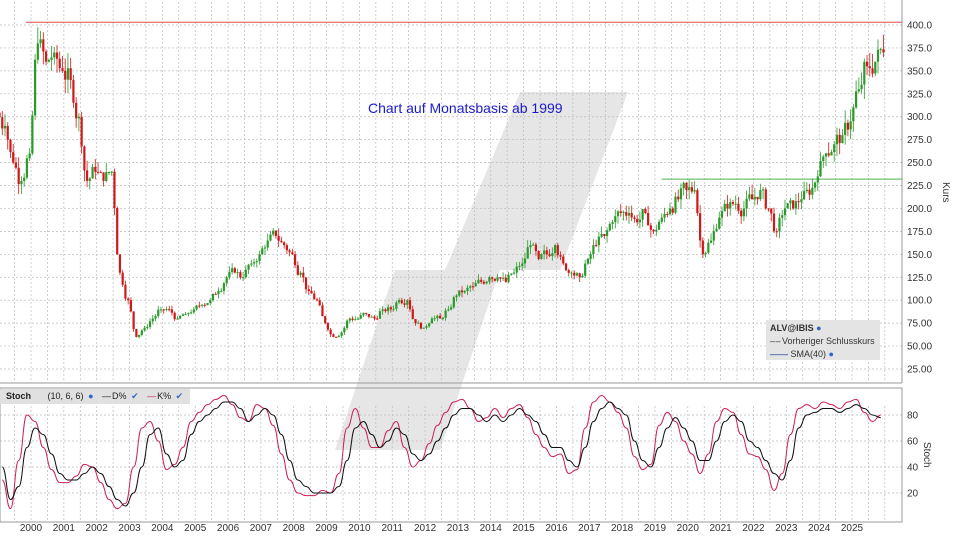  I want to click on stoch-legend-bar: Stoch (10, 6, 6) ● —D% ✔ —K% ✔, so click(95, 396).